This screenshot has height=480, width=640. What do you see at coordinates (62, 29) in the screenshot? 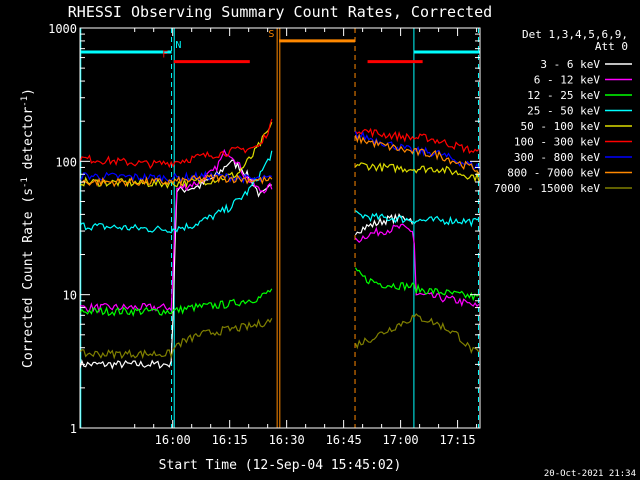
I see `y-tick-label-3: 1000` at bounding box center [62, 29].